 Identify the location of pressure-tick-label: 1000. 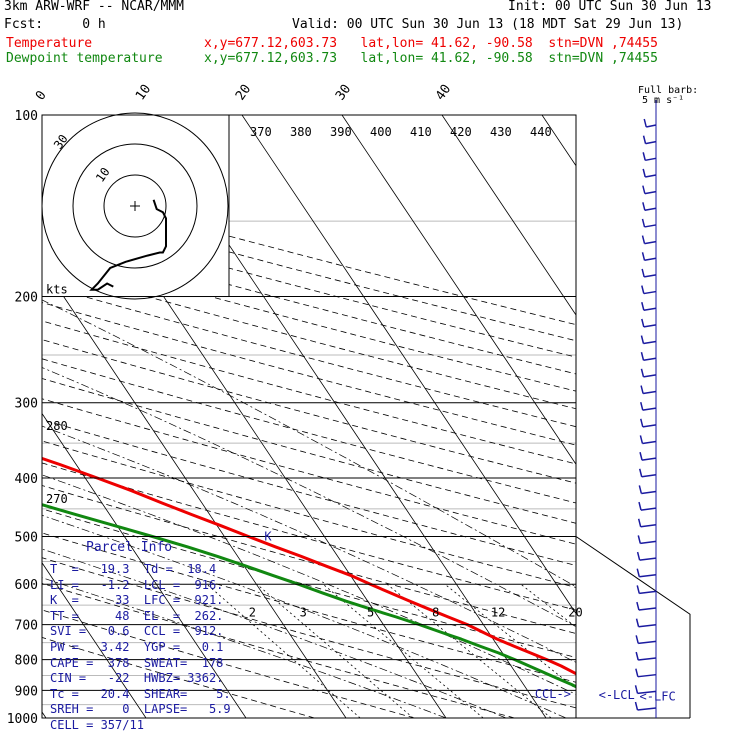
(22, 719).